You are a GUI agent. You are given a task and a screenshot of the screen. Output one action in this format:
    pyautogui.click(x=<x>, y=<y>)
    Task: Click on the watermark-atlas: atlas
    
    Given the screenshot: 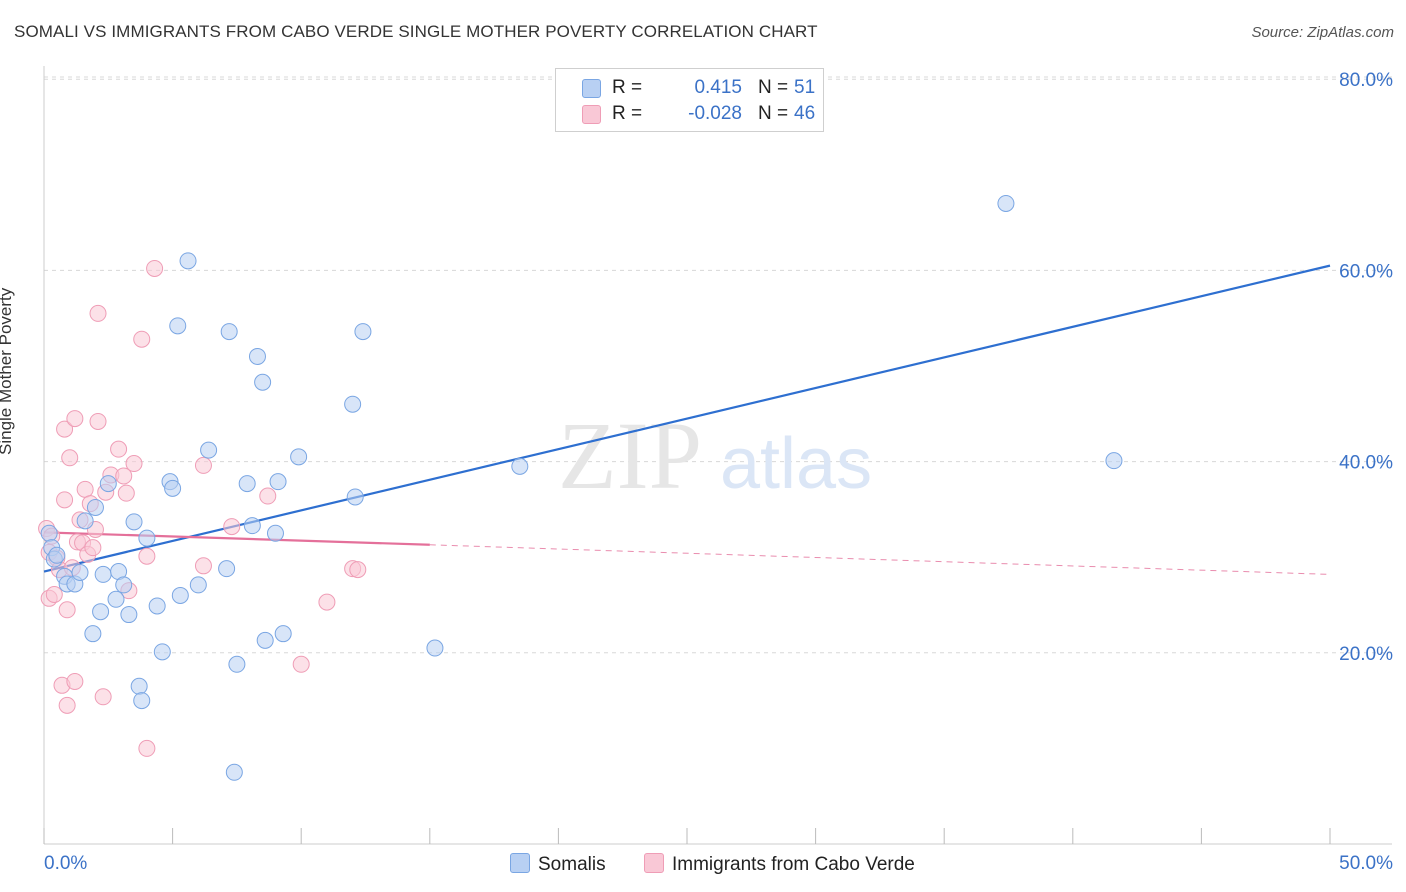 What is the action you would take?
    pyautogui.click(x=796, y=464)
    